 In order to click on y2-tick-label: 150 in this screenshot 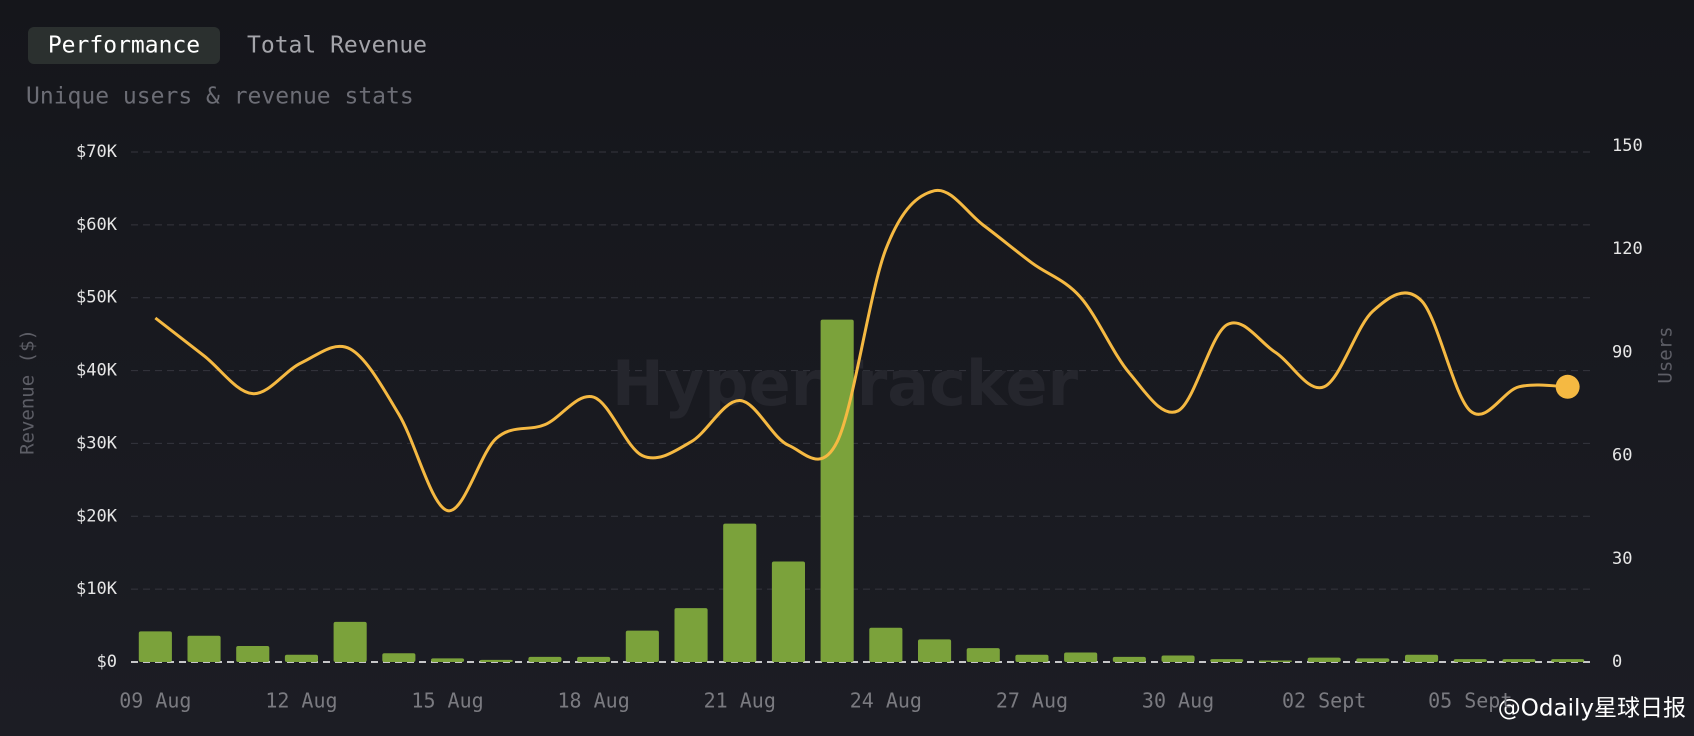, I will do `click(1627, 146)`.